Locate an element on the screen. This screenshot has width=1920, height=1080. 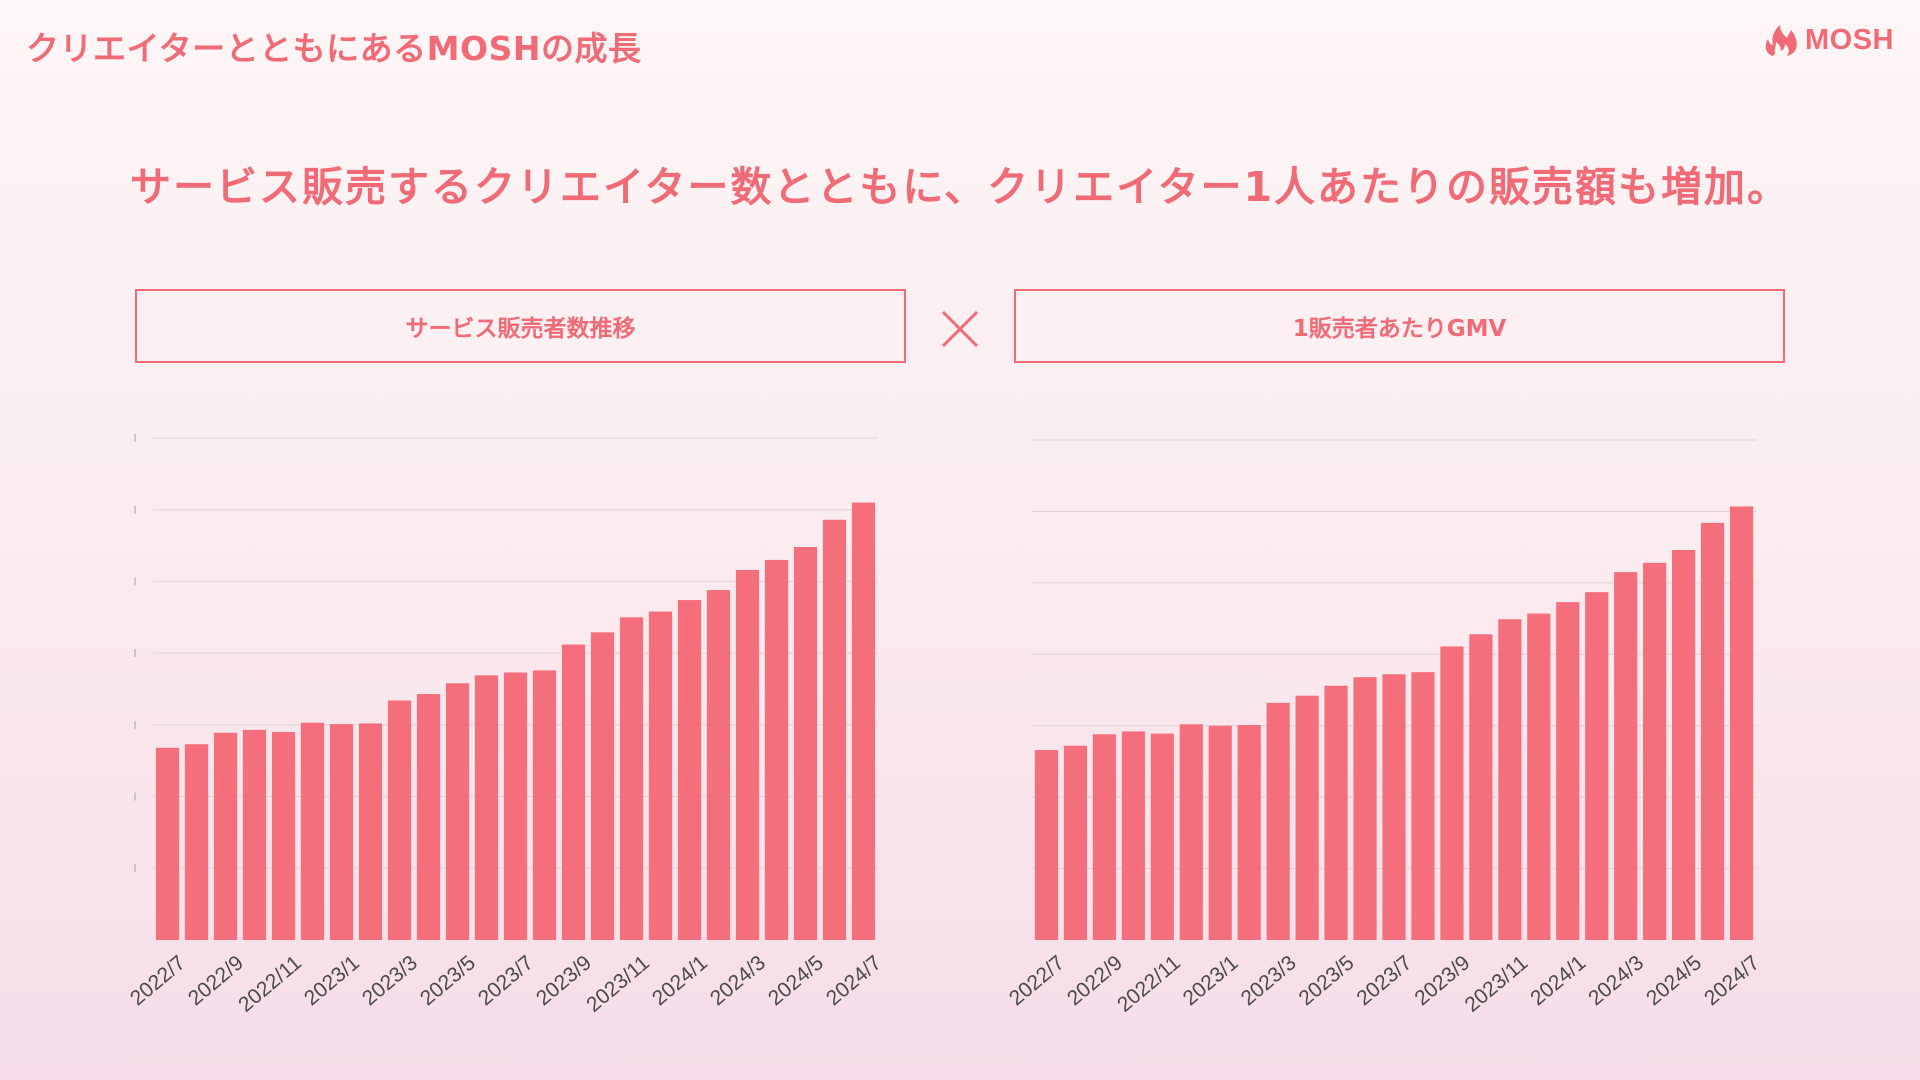
page-title: クリエイターとともにあるMOSHの成長 is located at coordinates (334, 48).